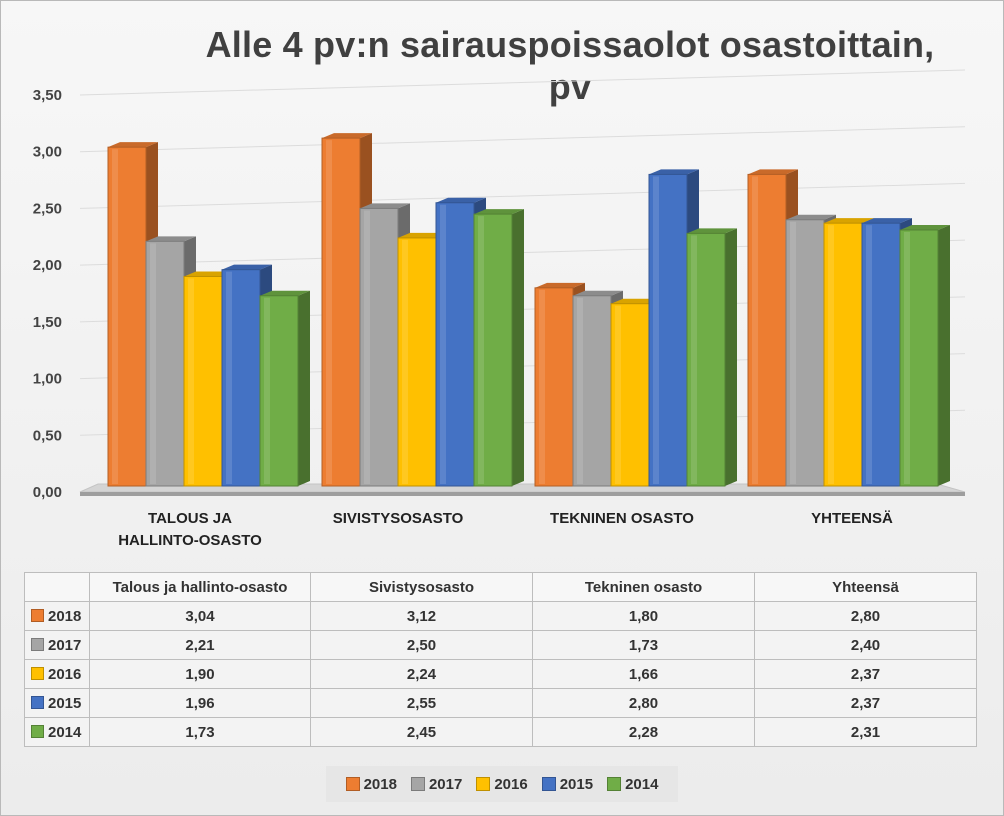  Describe the element at coordinates (57, 587) in the screenshot. I see `data-table-corner` at that location.